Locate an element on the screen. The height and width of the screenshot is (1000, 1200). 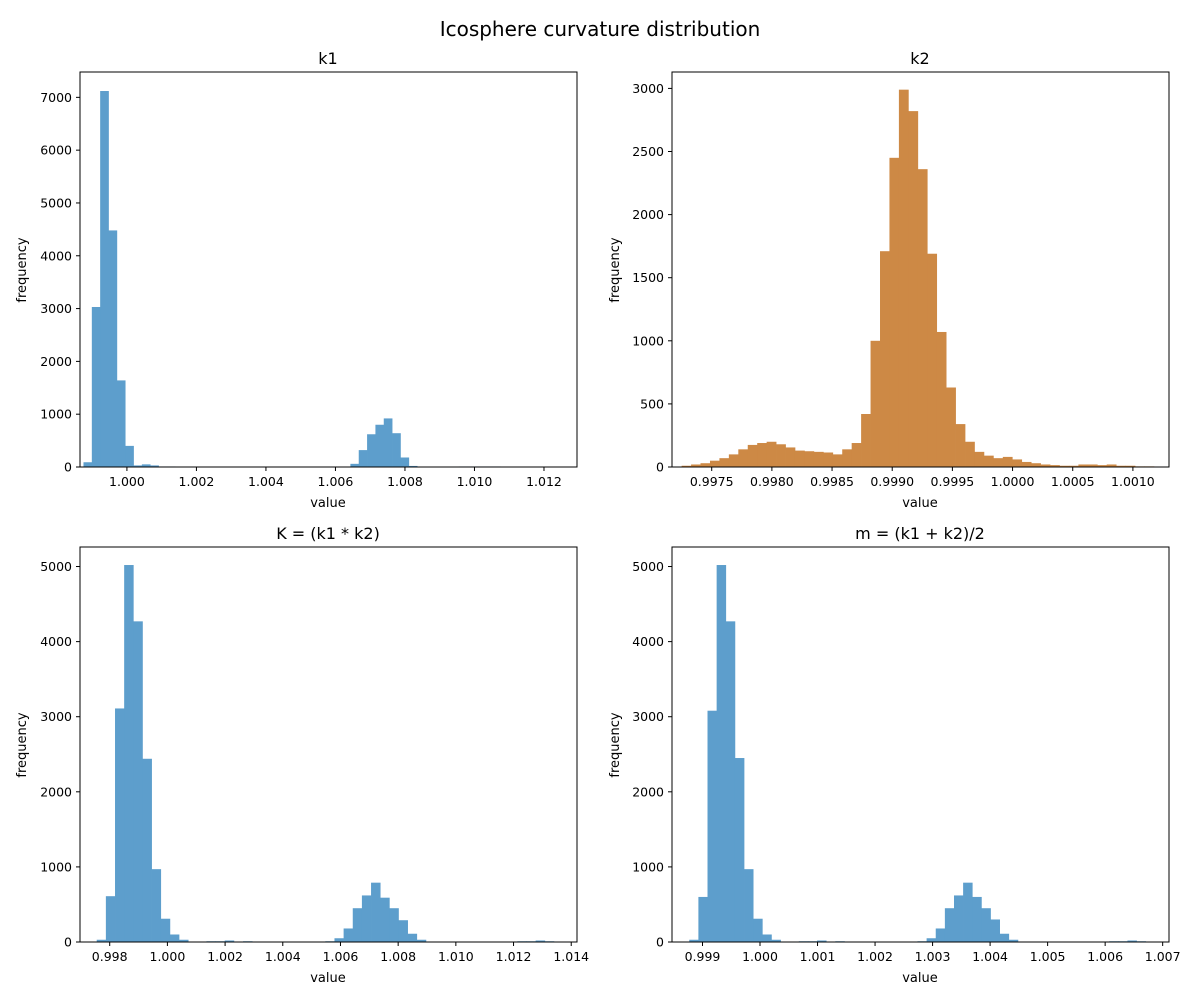
panel-title: k2 is located at coordinates (919, 58).